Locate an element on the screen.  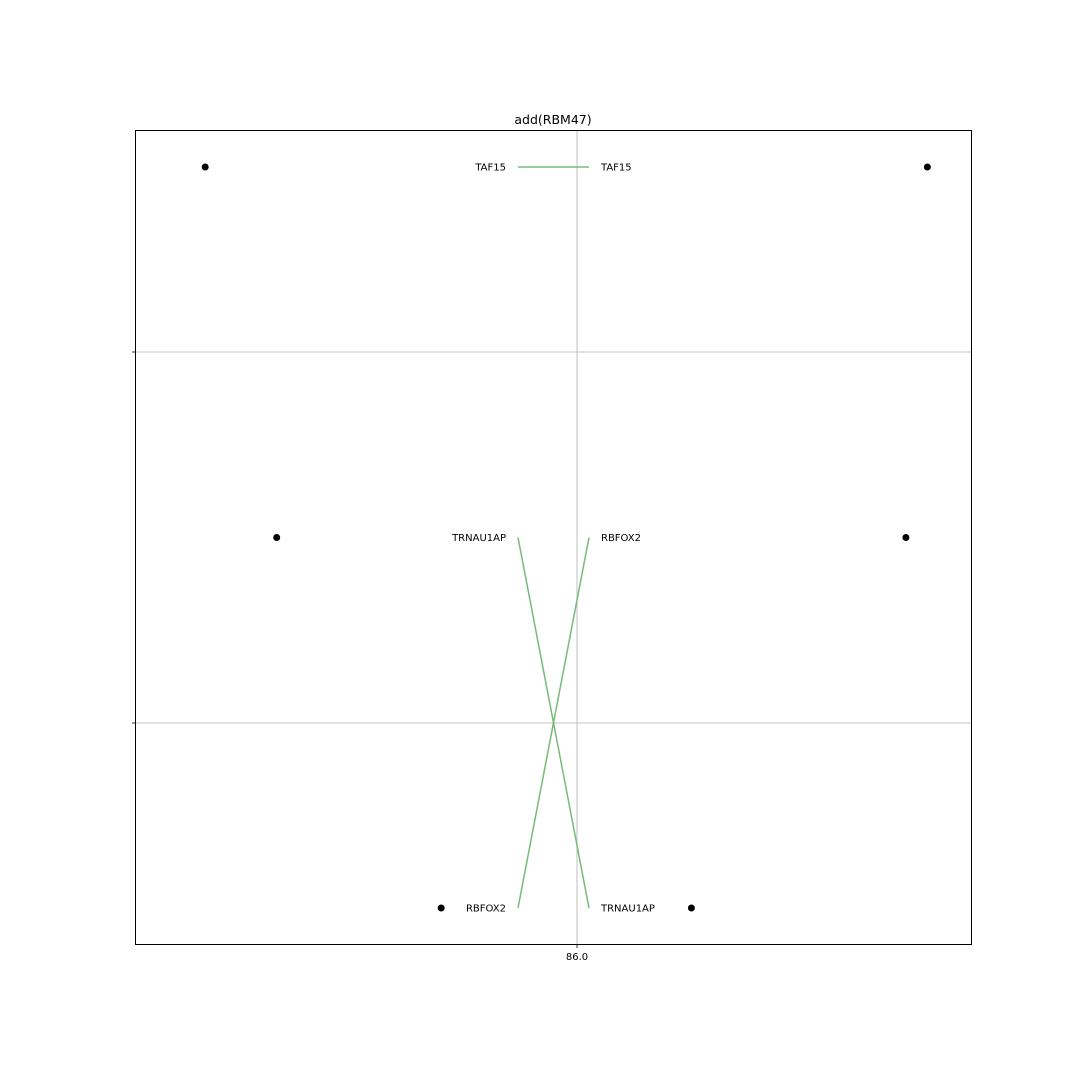
right-marker-rbfox2 is located at coordinates (906, 537).